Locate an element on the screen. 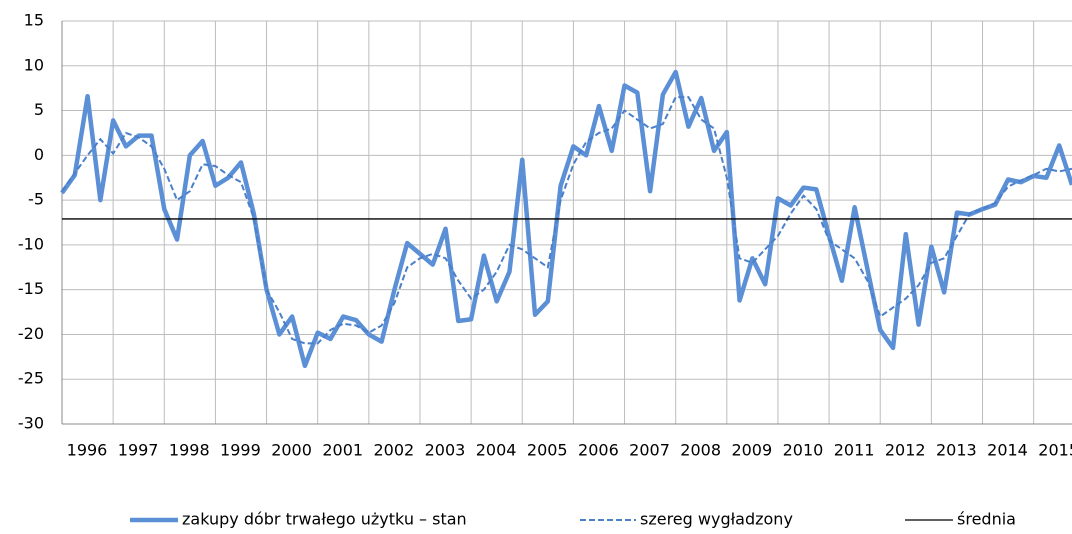  x-tick-label: 2008 is located at coordinates (700, 450).